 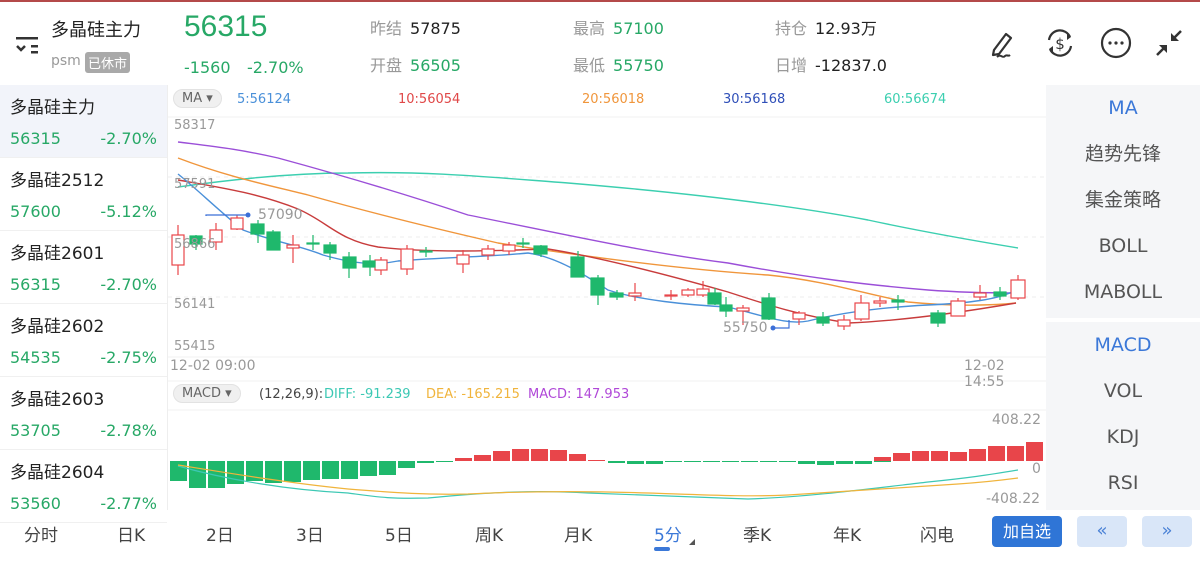 I want to click on y-axis-label: 56141, so click(x=195, y=304).